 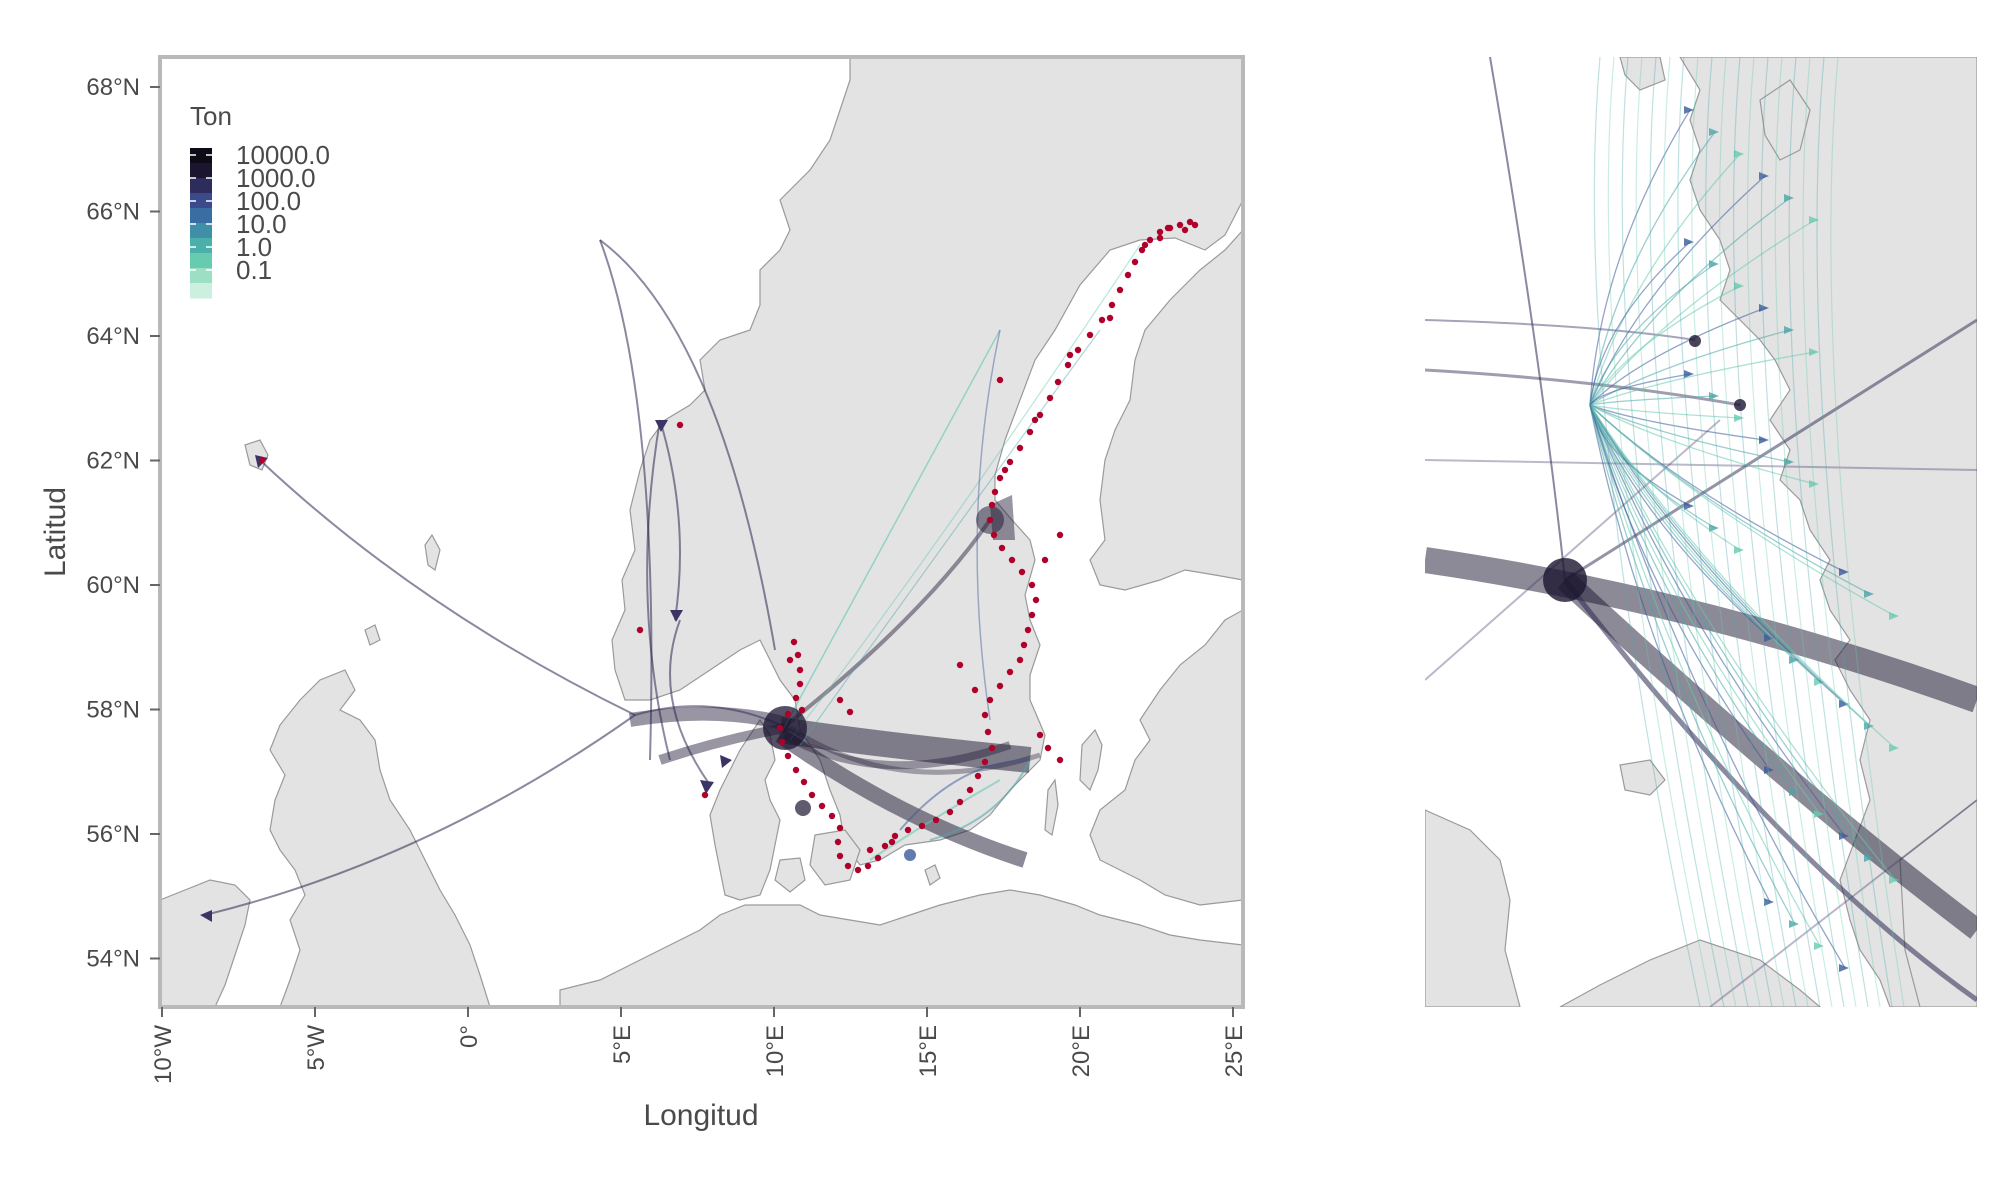 What do you see at coordinates (699, 1045) in the screenshot?
I see `x-axis: 10°W 5°W 0° 5°E 10°E 15°E 20°E 25°E` at bounding box center [699, 1045].